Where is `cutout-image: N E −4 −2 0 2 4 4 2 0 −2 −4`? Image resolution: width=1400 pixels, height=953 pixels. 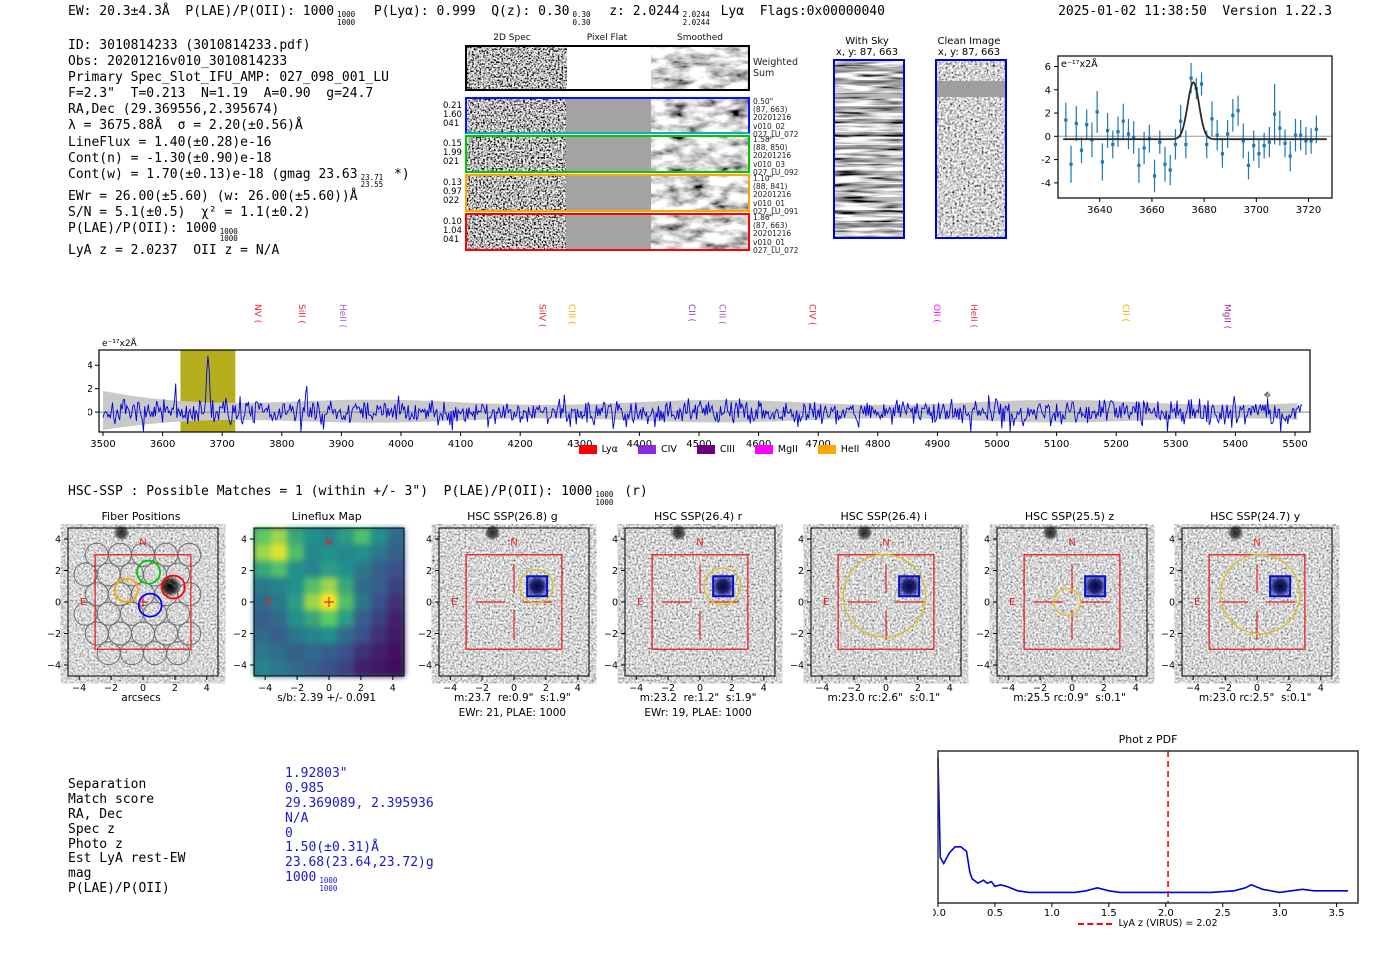 cutout-image: N E −4 −2 0 2 4 4 2 0 −2 −4 is located at coordinates (504, 609).